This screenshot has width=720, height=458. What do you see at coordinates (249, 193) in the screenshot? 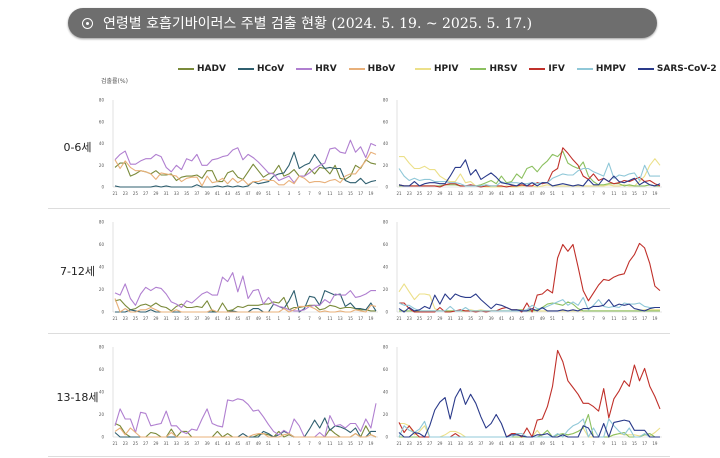
I see `x-tick-label: 47` at bounding box center [249, 193].